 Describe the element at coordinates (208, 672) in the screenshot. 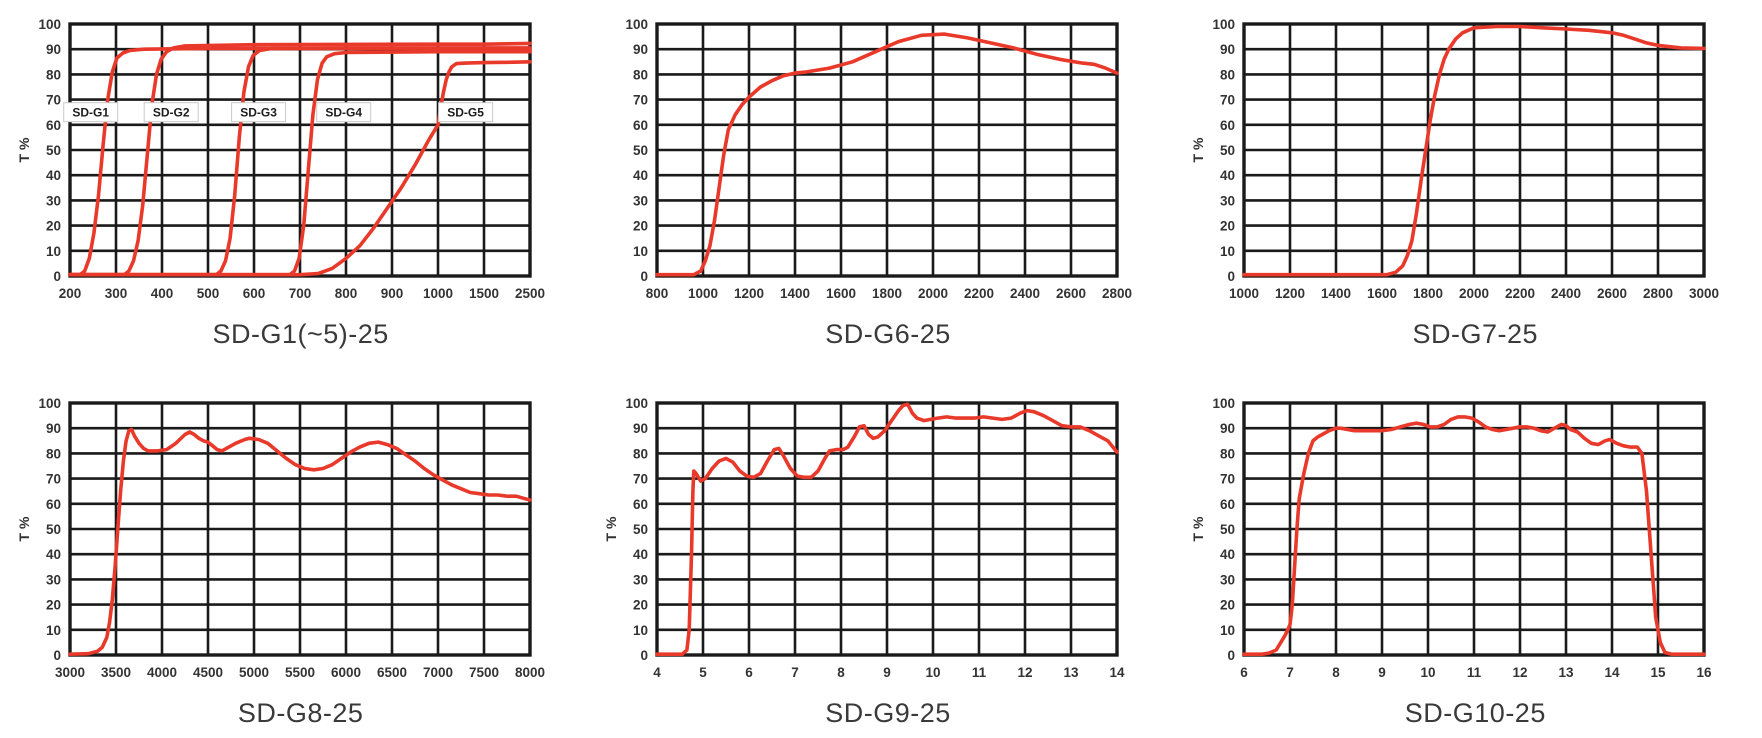

I see `svg-text: 4500` at that location.